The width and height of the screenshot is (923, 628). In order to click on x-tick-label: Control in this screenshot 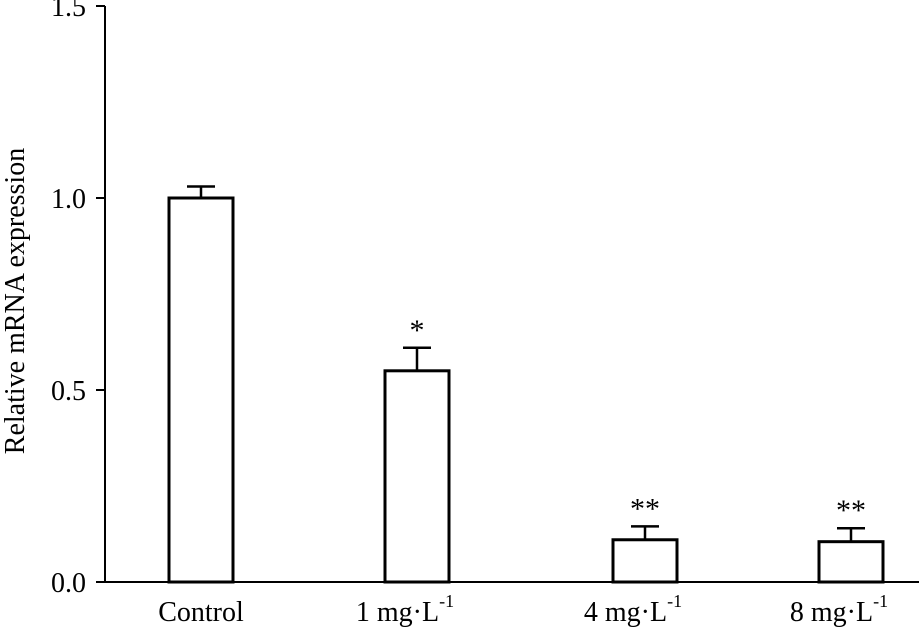, I will do `click(201, 612)`.